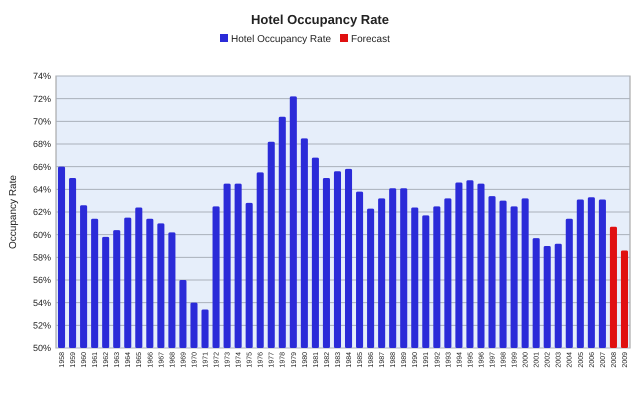 Image resolution: width=640 pixels, height=398 pixels. I want to click on legend-label: Forecast, so click(370, 39).